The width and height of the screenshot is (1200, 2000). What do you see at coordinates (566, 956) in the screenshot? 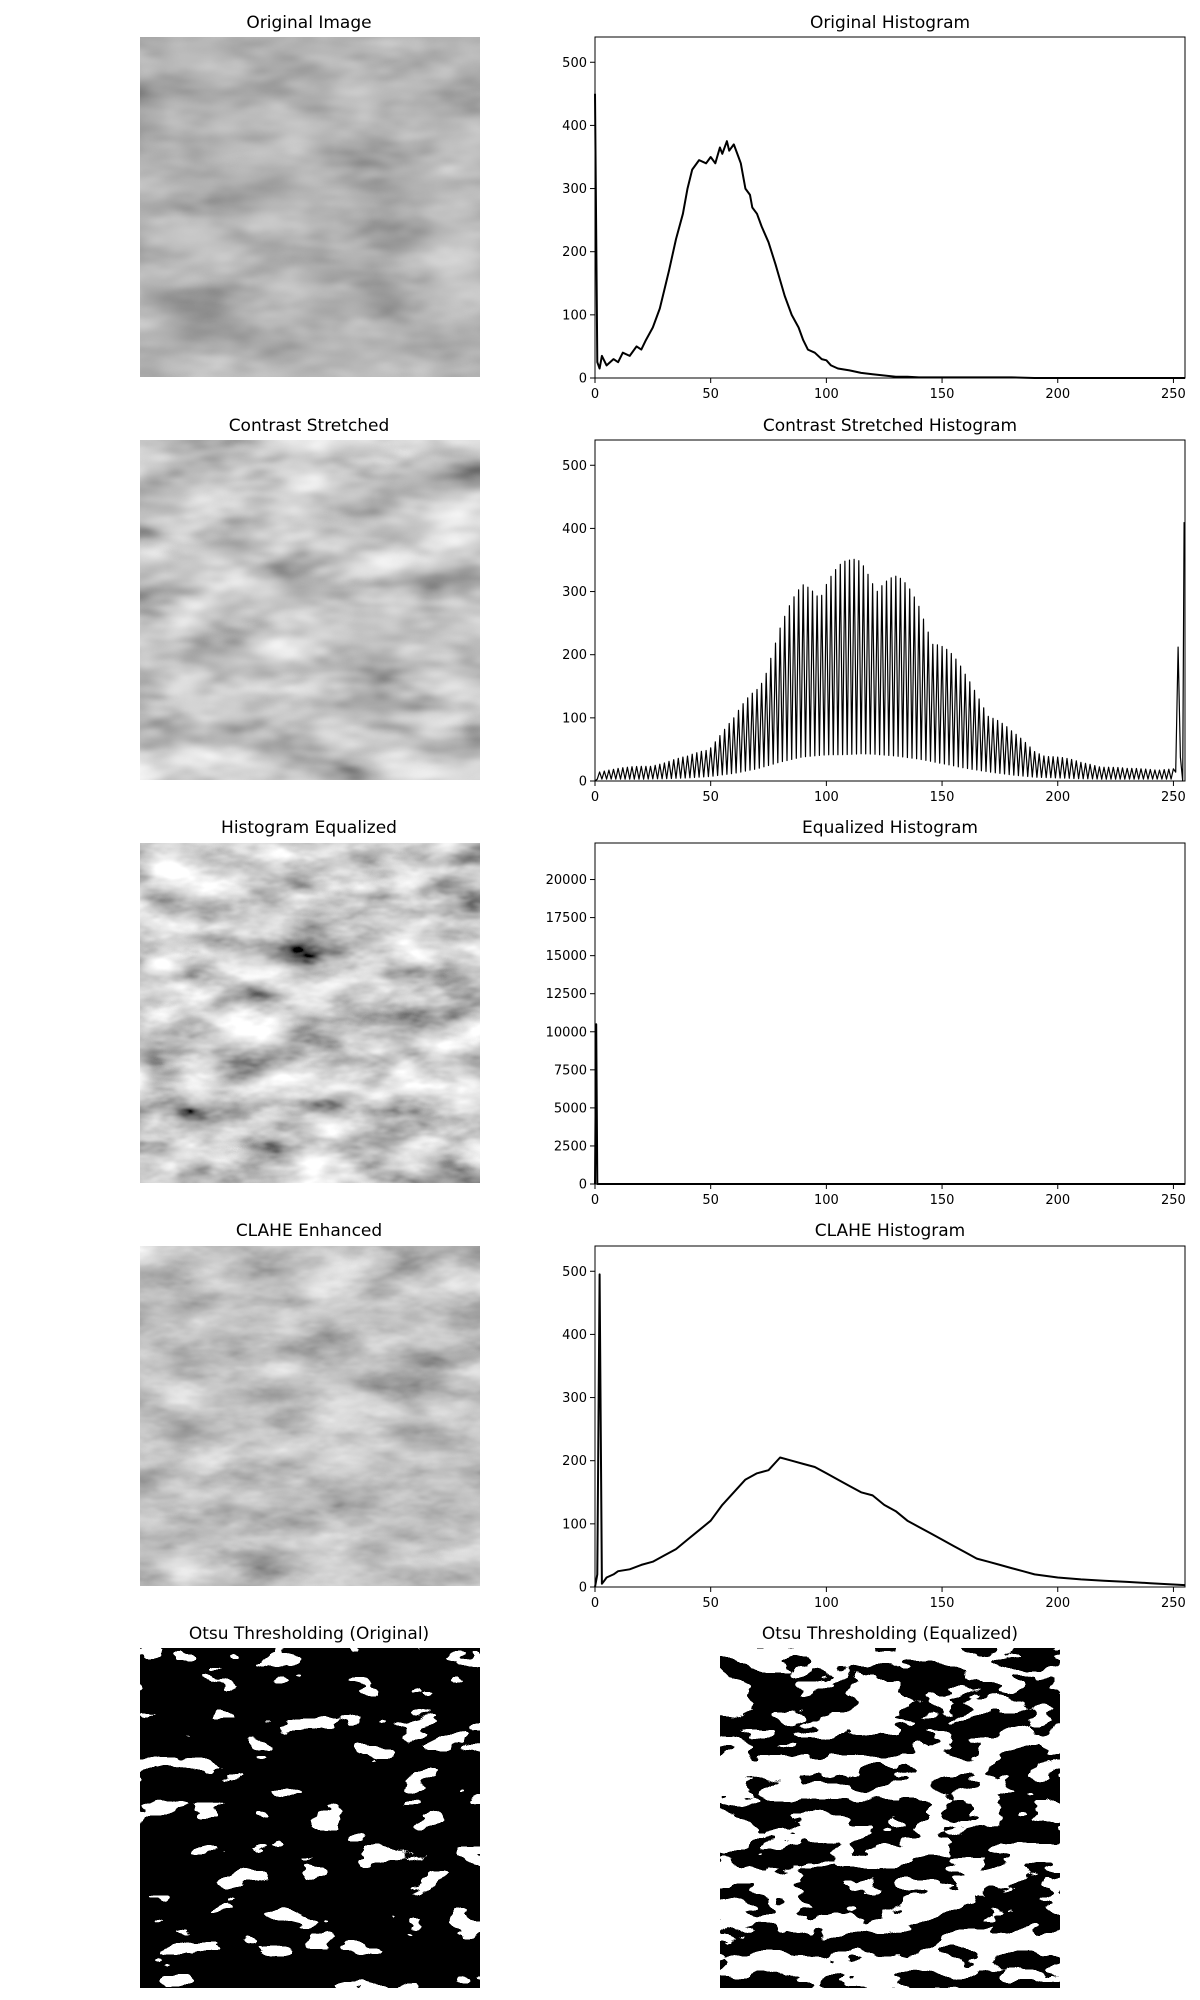
I see `y-tick-label: 15000` at bounding box center [566, 956].